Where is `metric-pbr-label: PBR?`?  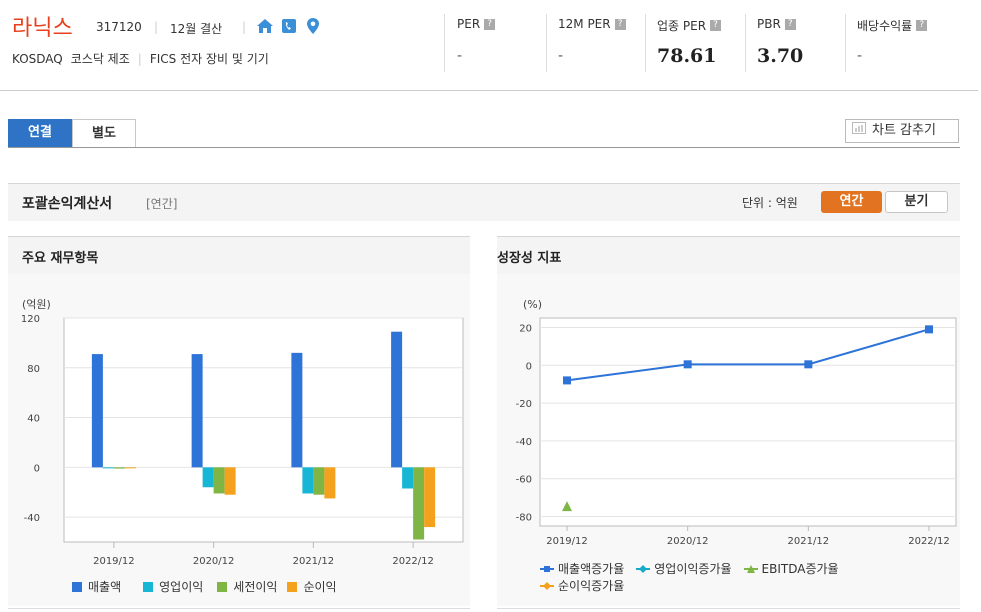
metric-pbr-label: PBR? is located at coordinates (776, 24).